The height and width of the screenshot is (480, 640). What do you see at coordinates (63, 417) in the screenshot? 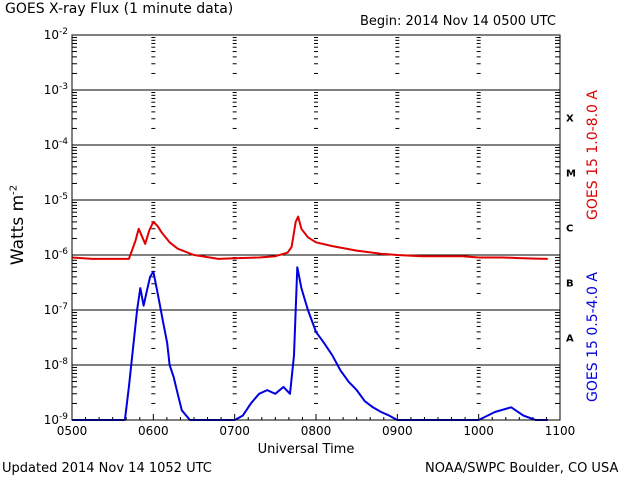
I see `y-tick-exponent: -9` at bounding box center [63, 417].